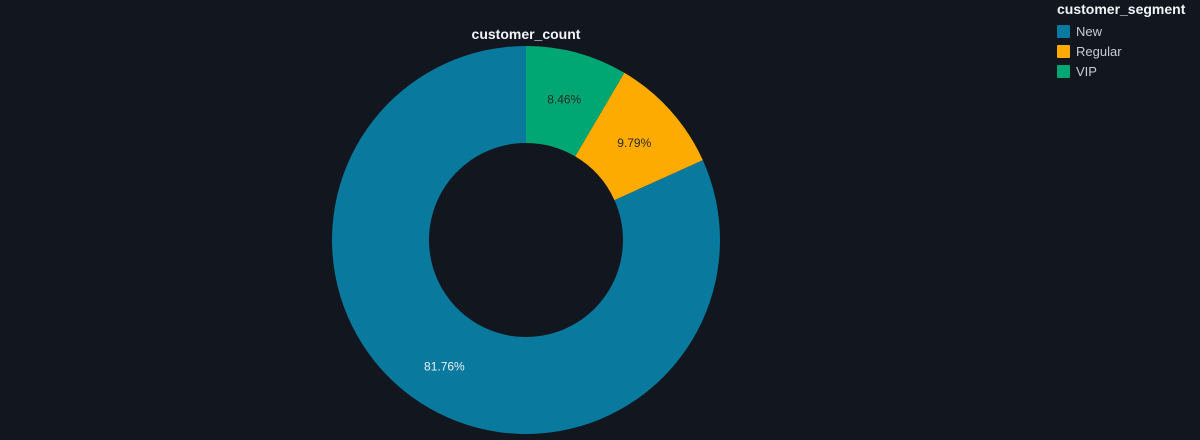 Image resolution: width=1200 pixels, height=440 pixels. What do you see at coordinates (444, 366) in the screenshot?
I see `slice-label-new: 81.76%` at bounding box center [444, 366].